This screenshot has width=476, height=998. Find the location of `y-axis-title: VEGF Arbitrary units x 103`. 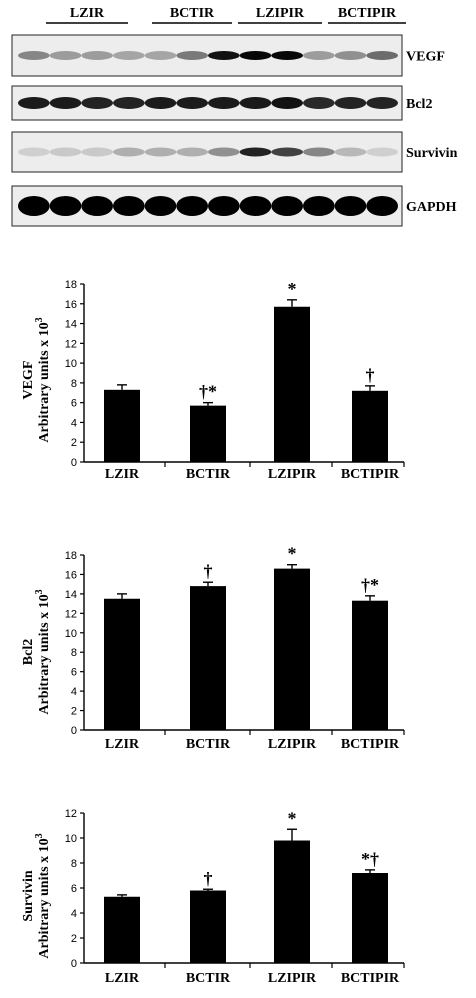

y-axis-title: VEGF Arbitrary units x 103 is located at coordinates (36, 379).